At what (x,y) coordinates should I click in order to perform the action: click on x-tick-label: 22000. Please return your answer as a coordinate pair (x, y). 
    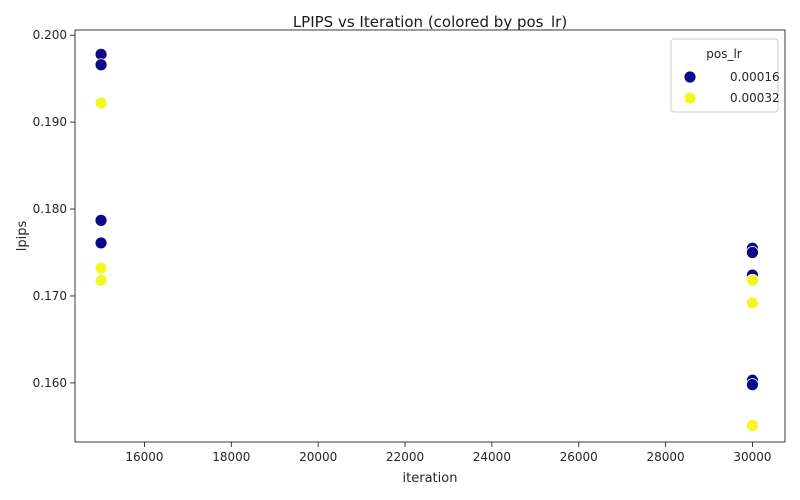
    Looking at the image, I should click on (405, 457).